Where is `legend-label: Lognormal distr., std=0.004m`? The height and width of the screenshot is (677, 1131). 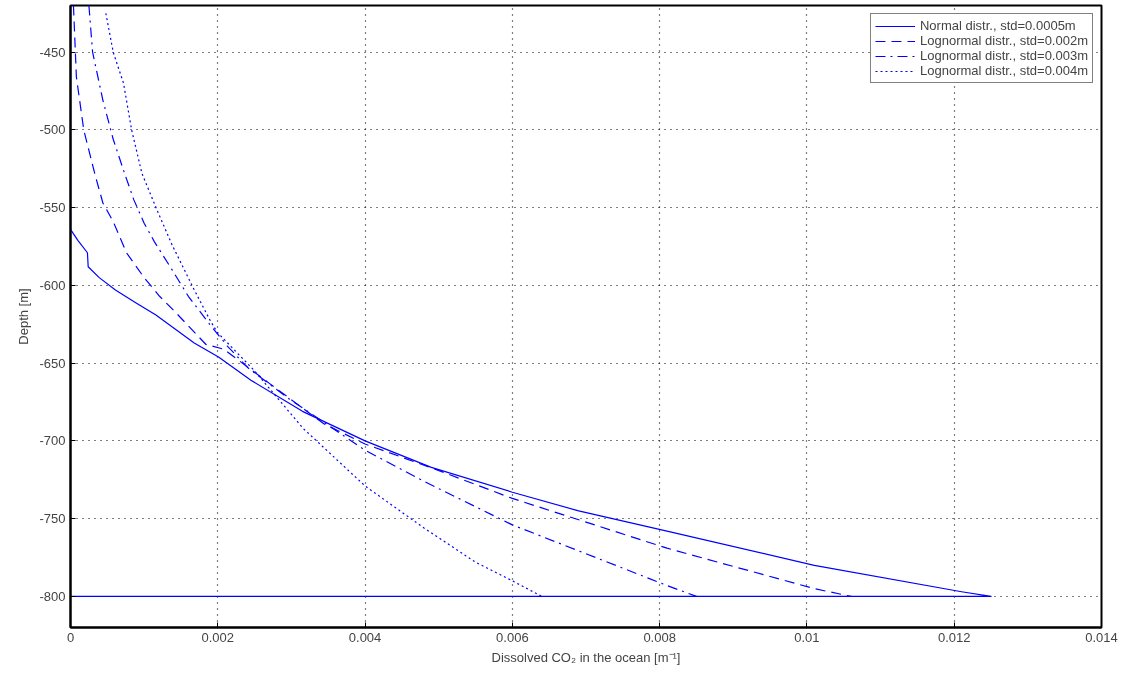 legend-label: Lognormal distr., std=0.004m is located at coordinates (1003, 70).